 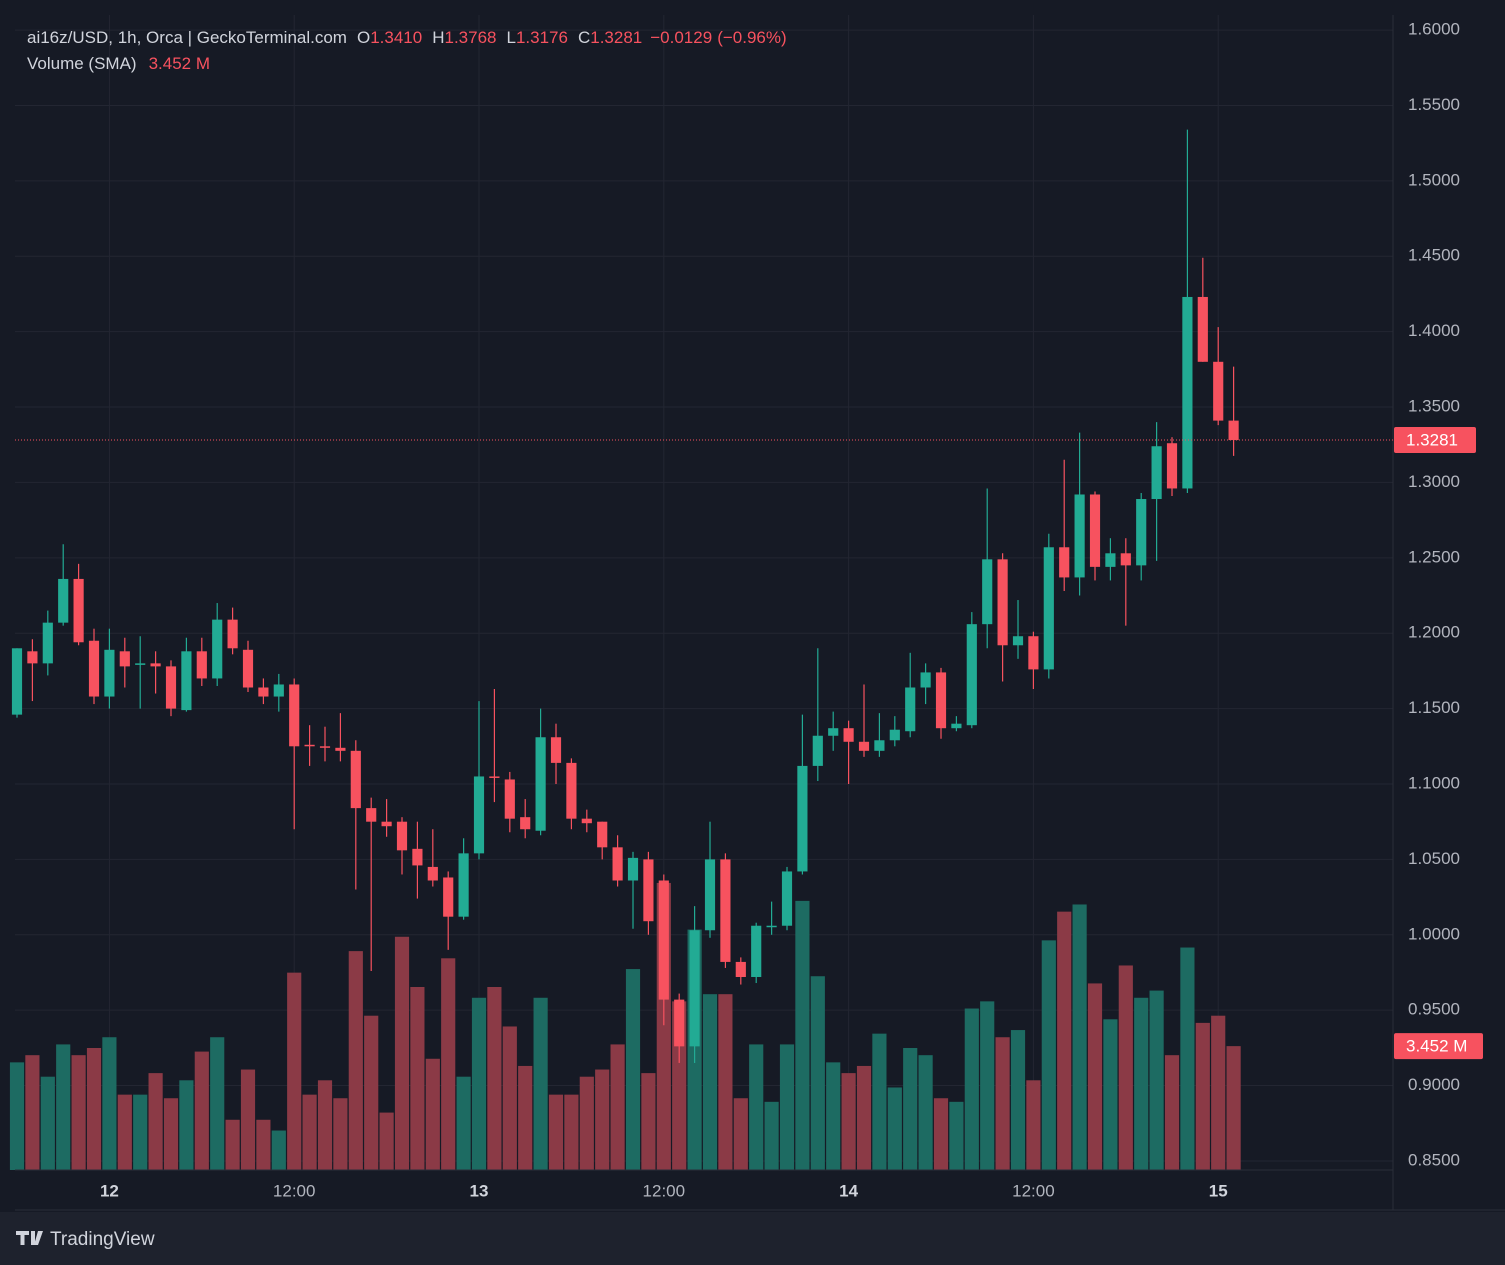 What do you see at coordinates (1434, 782) in the screenshot?
I see `y-tick-label: 1.1000` at bounding box center [1434, 782].